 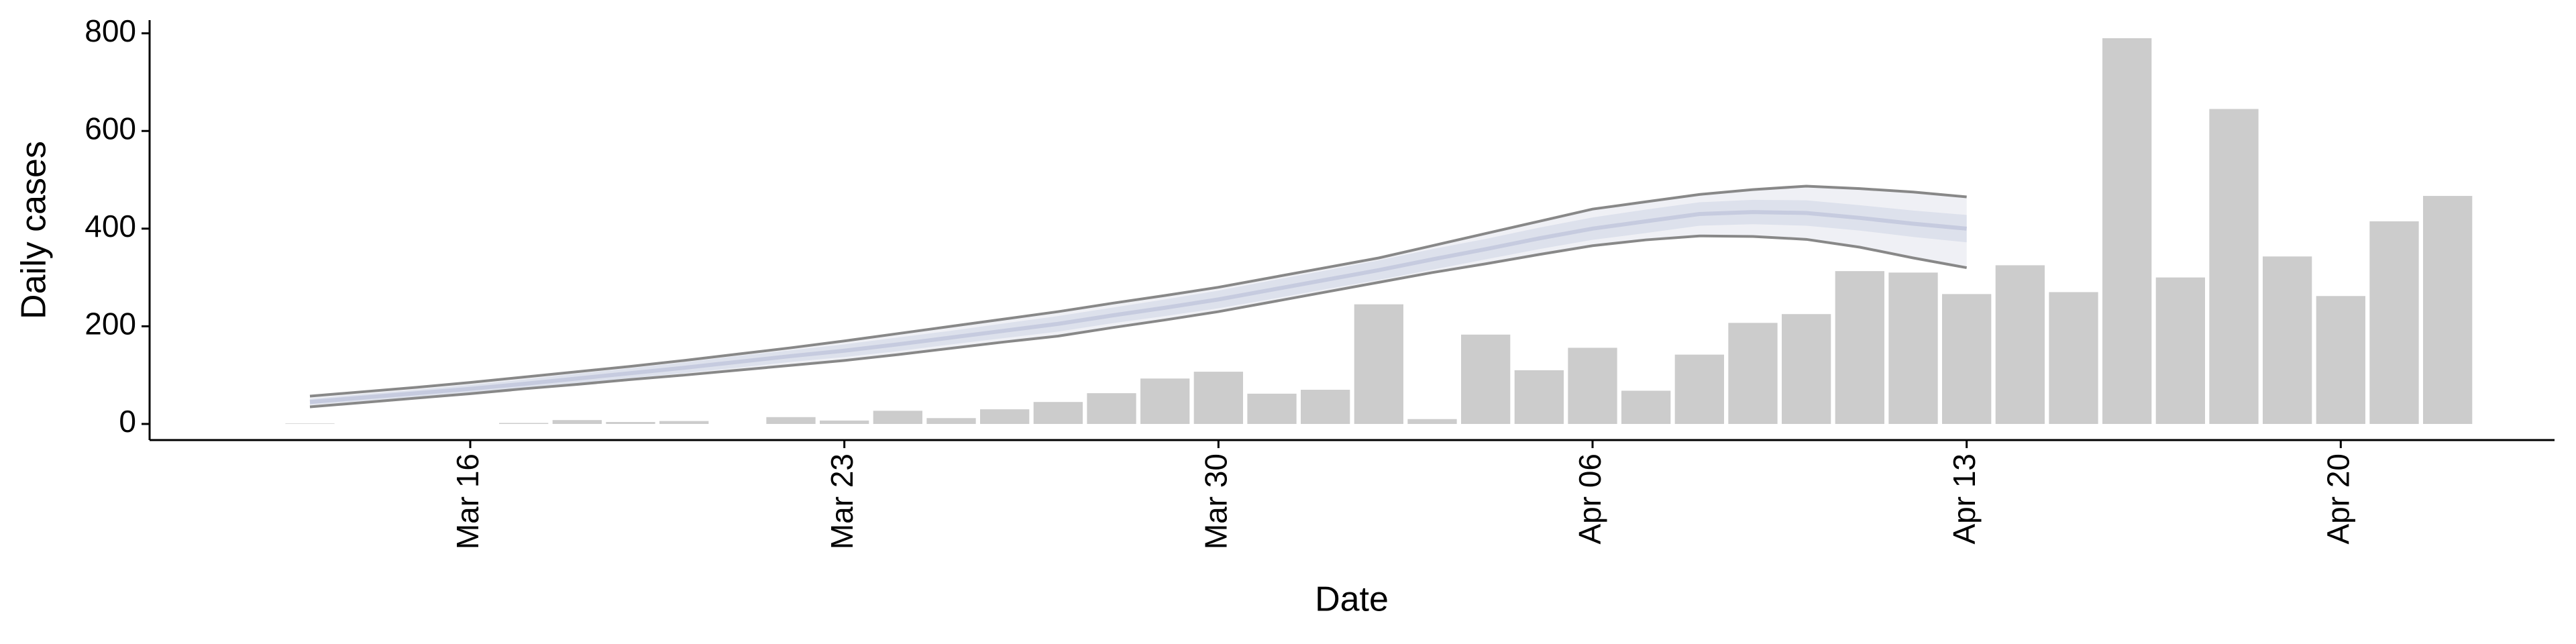 I want to click on x-tick-label: Mar 16, so click(x=467, y=501).